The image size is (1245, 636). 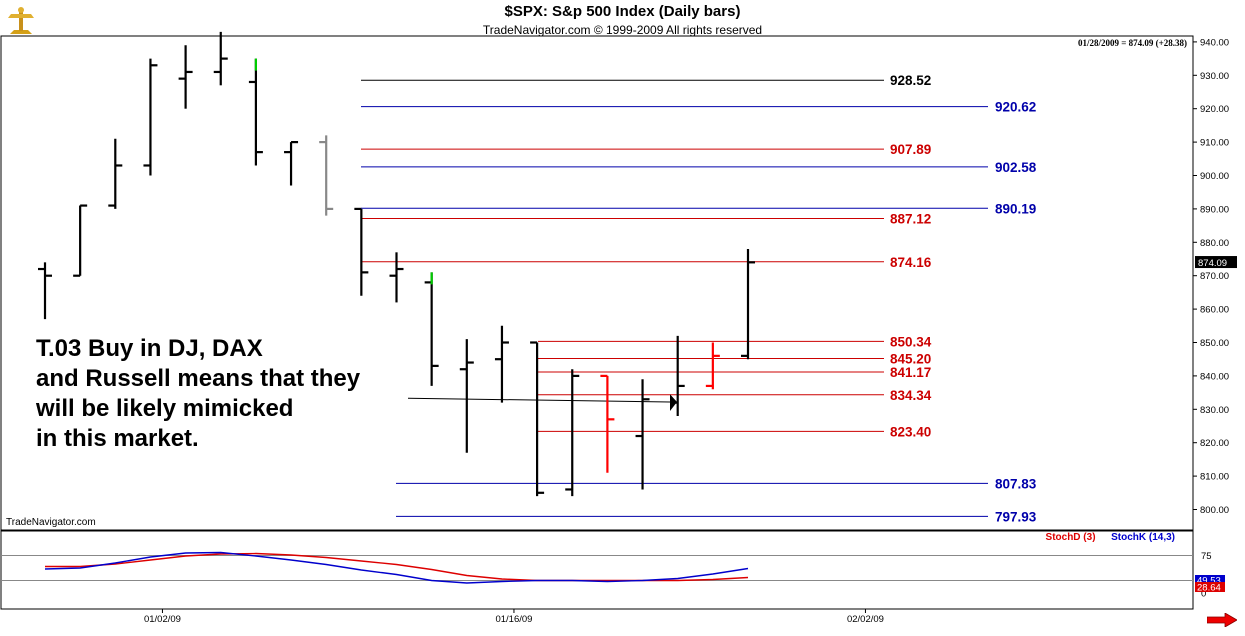 I want to click on x-tick-label: 01/02/09, so click(x=162, y=619).